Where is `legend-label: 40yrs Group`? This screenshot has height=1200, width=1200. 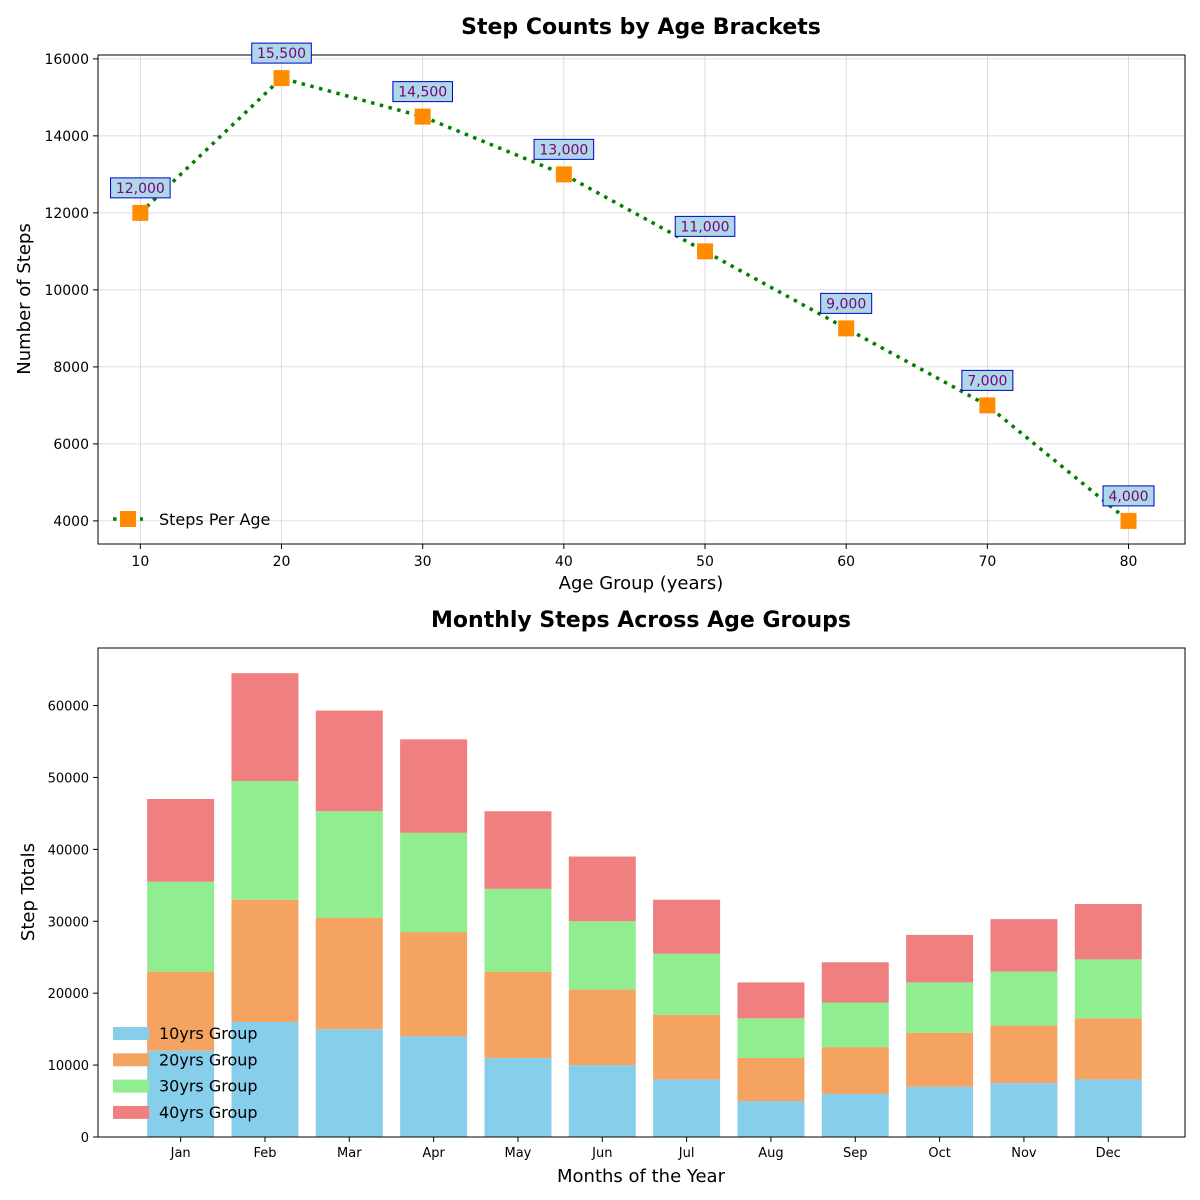 legend-label: 40yrs Group is located at coordinates (208, 1112).